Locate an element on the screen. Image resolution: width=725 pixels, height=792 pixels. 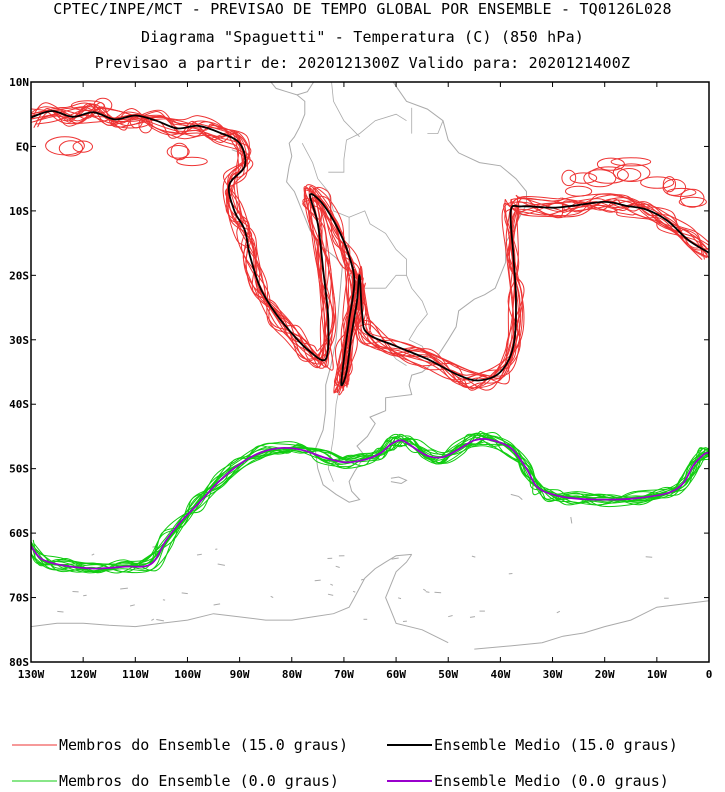
lon-tick-label: 70W is located at coordinates (344, 674).